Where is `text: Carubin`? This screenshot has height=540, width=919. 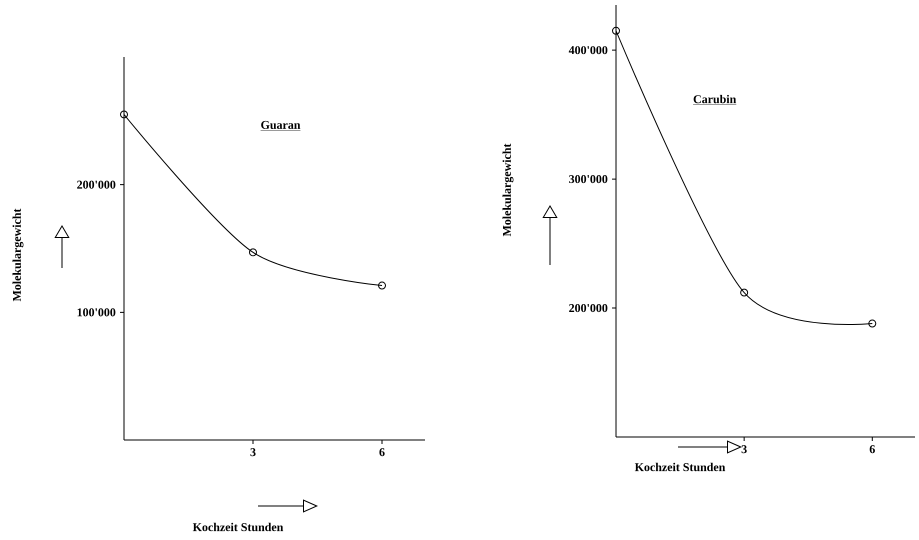 text: Carubin is located at coordinates (715, 99).